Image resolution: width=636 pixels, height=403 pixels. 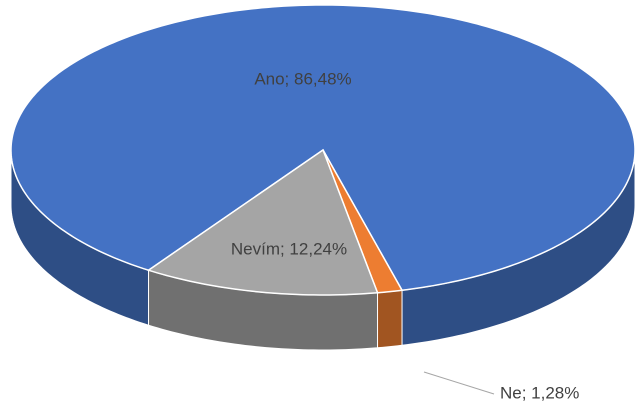 I want to click on leader-line, so click(x=459, y=383).